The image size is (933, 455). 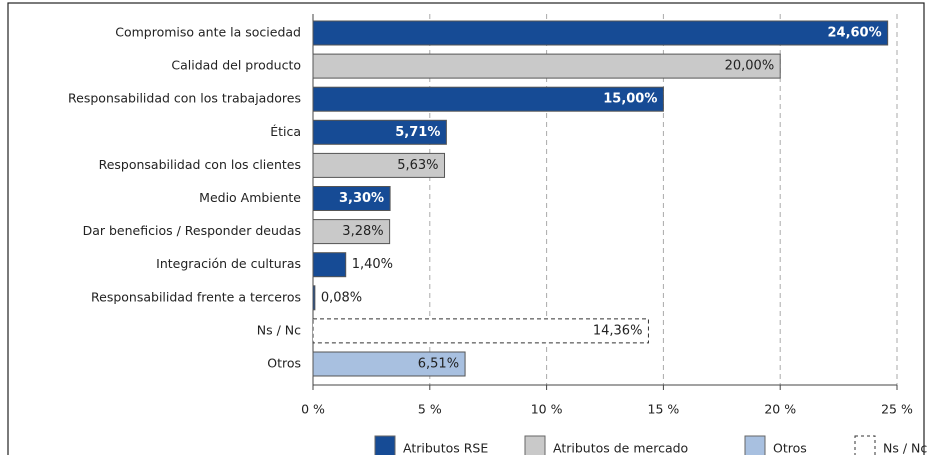 I want to click on y-tick-label: Ns / Nc, so click(x=279, y=329).